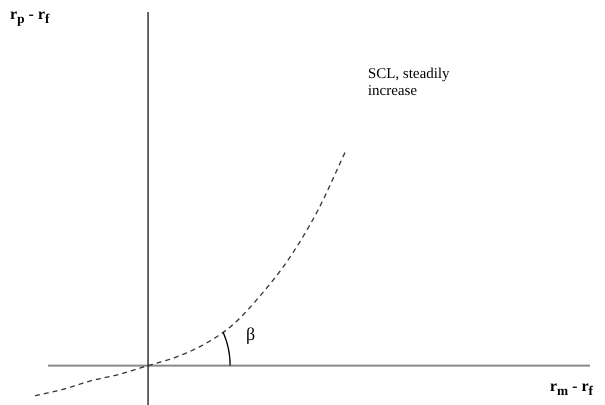 The height and width of the screenshot is (405, 605). I want to click on text: SCL, steadily increase, so click(409, 83).